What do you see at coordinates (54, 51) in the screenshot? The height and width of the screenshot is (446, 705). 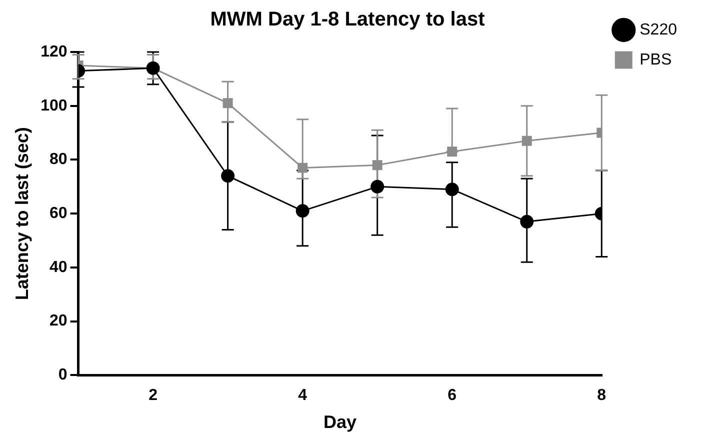 I see `y-tick-label: 120` at bounding box center [54, 51].